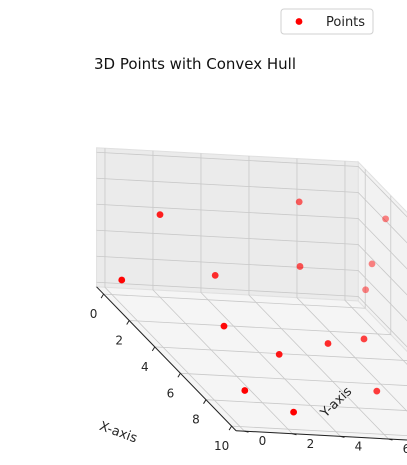 This screenshot has height=465, width=407. I want to click on legend-marker, so click(299, 21).